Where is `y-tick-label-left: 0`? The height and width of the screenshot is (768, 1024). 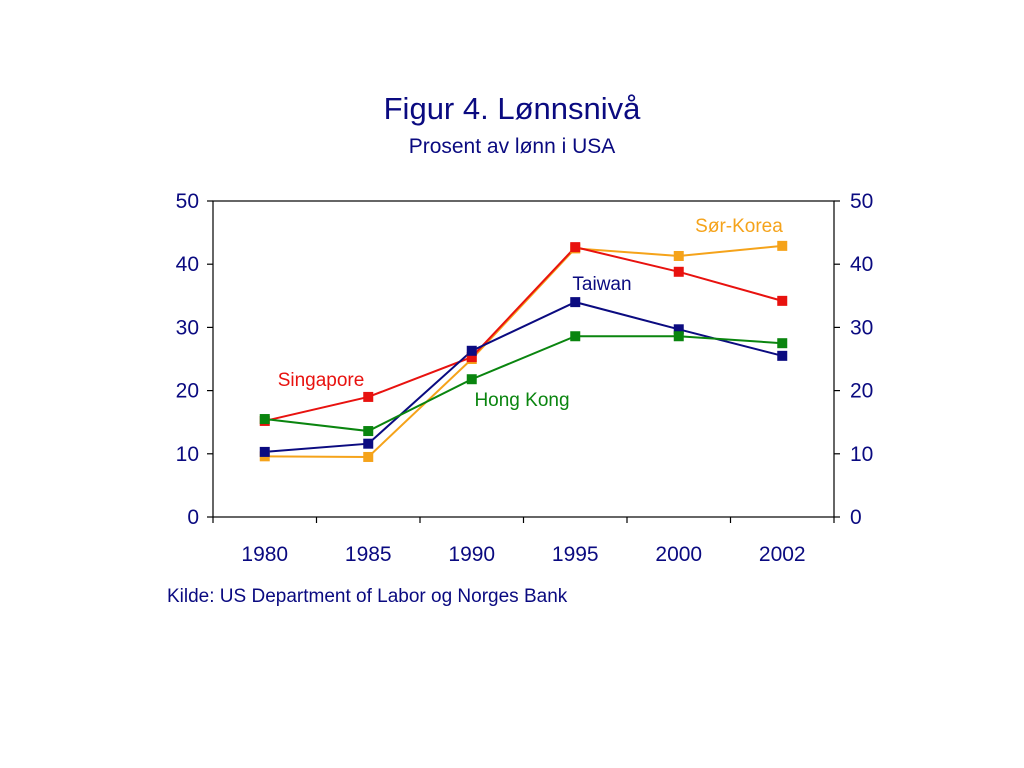
y-tick-label-left: 0 is located at coordinates (193, 517).